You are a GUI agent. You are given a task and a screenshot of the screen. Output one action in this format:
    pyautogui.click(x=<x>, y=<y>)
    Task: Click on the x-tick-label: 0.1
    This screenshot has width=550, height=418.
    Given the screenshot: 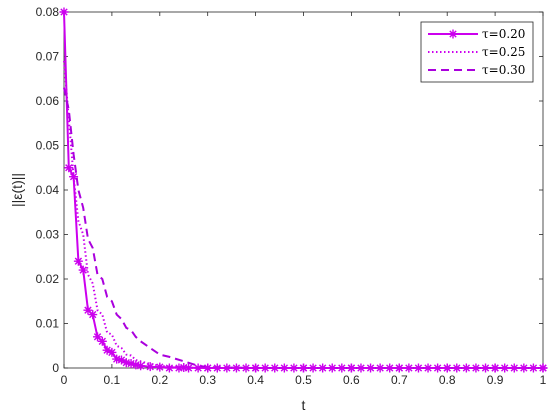 What is the action you would take?
    pyautogui.click(x=112, y=380)
    